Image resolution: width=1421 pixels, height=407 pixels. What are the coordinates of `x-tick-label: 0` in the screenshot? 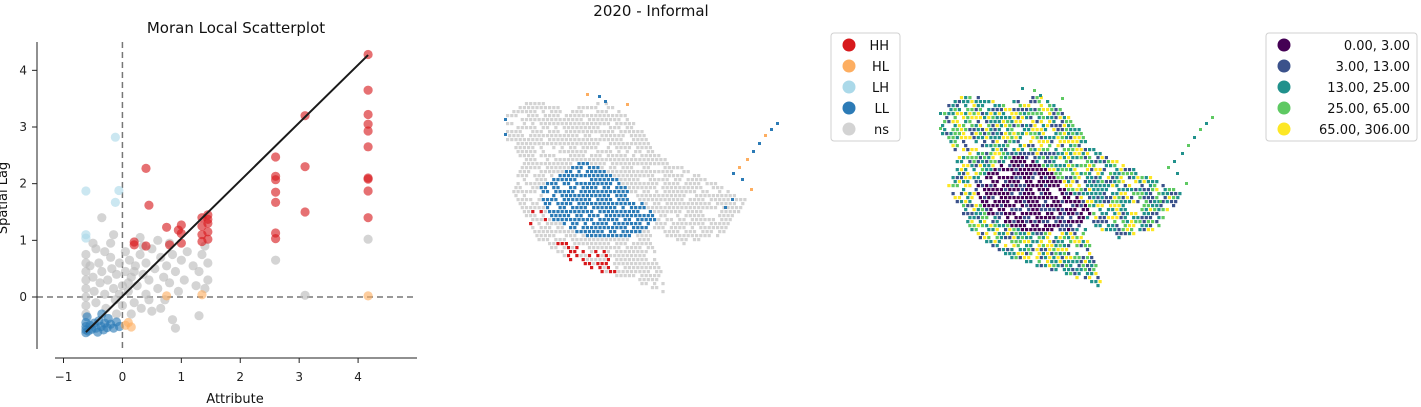 It's located at (123, 377).